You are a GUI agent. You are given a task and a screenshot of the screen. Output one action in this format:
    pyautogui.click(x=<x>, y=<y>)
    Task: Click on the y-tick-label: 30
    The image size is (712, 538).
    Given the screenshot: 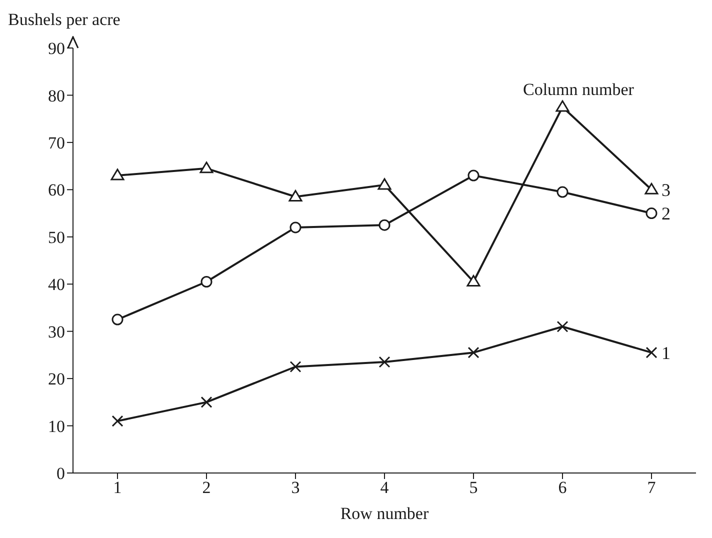 What is the action you would take?
    pyautogui.click(x=56, y=332)
    